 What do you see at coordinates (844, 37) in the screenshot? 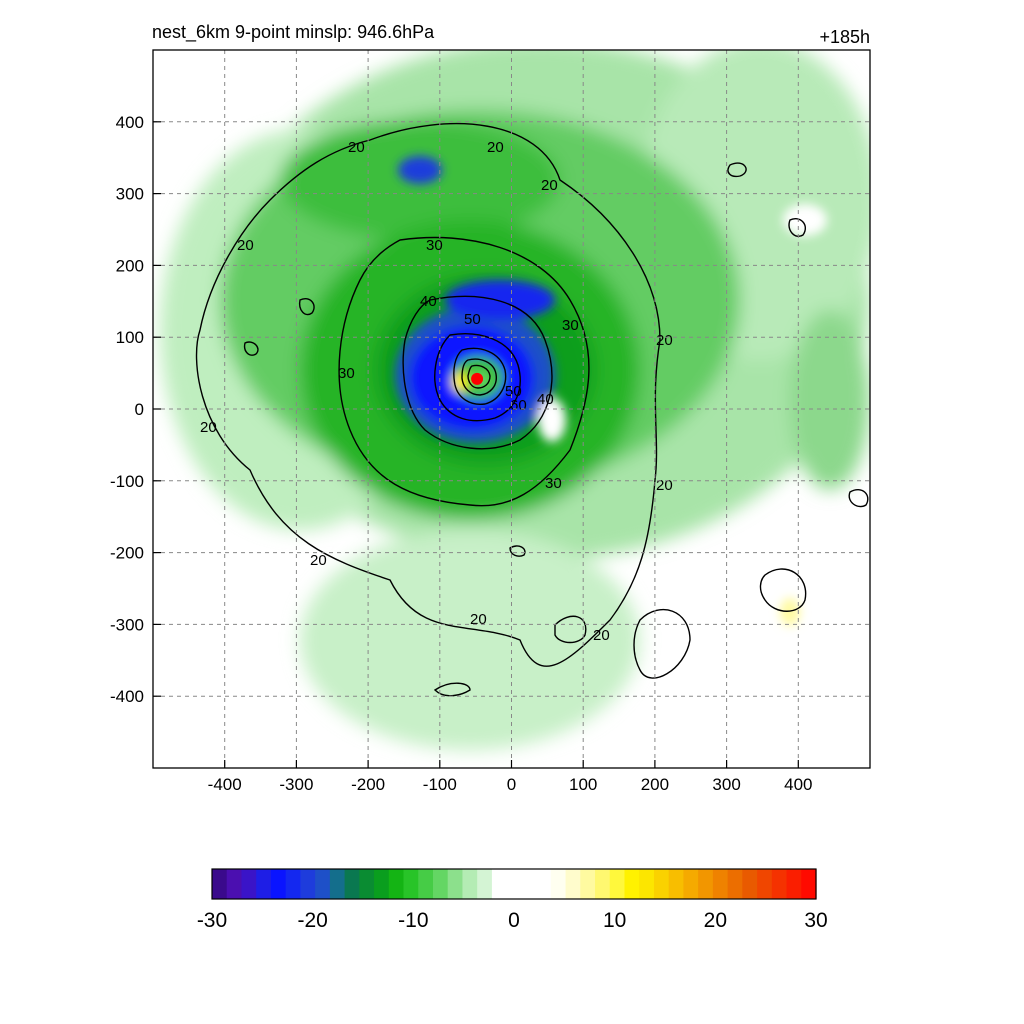
I see `forecast-hour-label: +185h` at bounding box center [844, 37].